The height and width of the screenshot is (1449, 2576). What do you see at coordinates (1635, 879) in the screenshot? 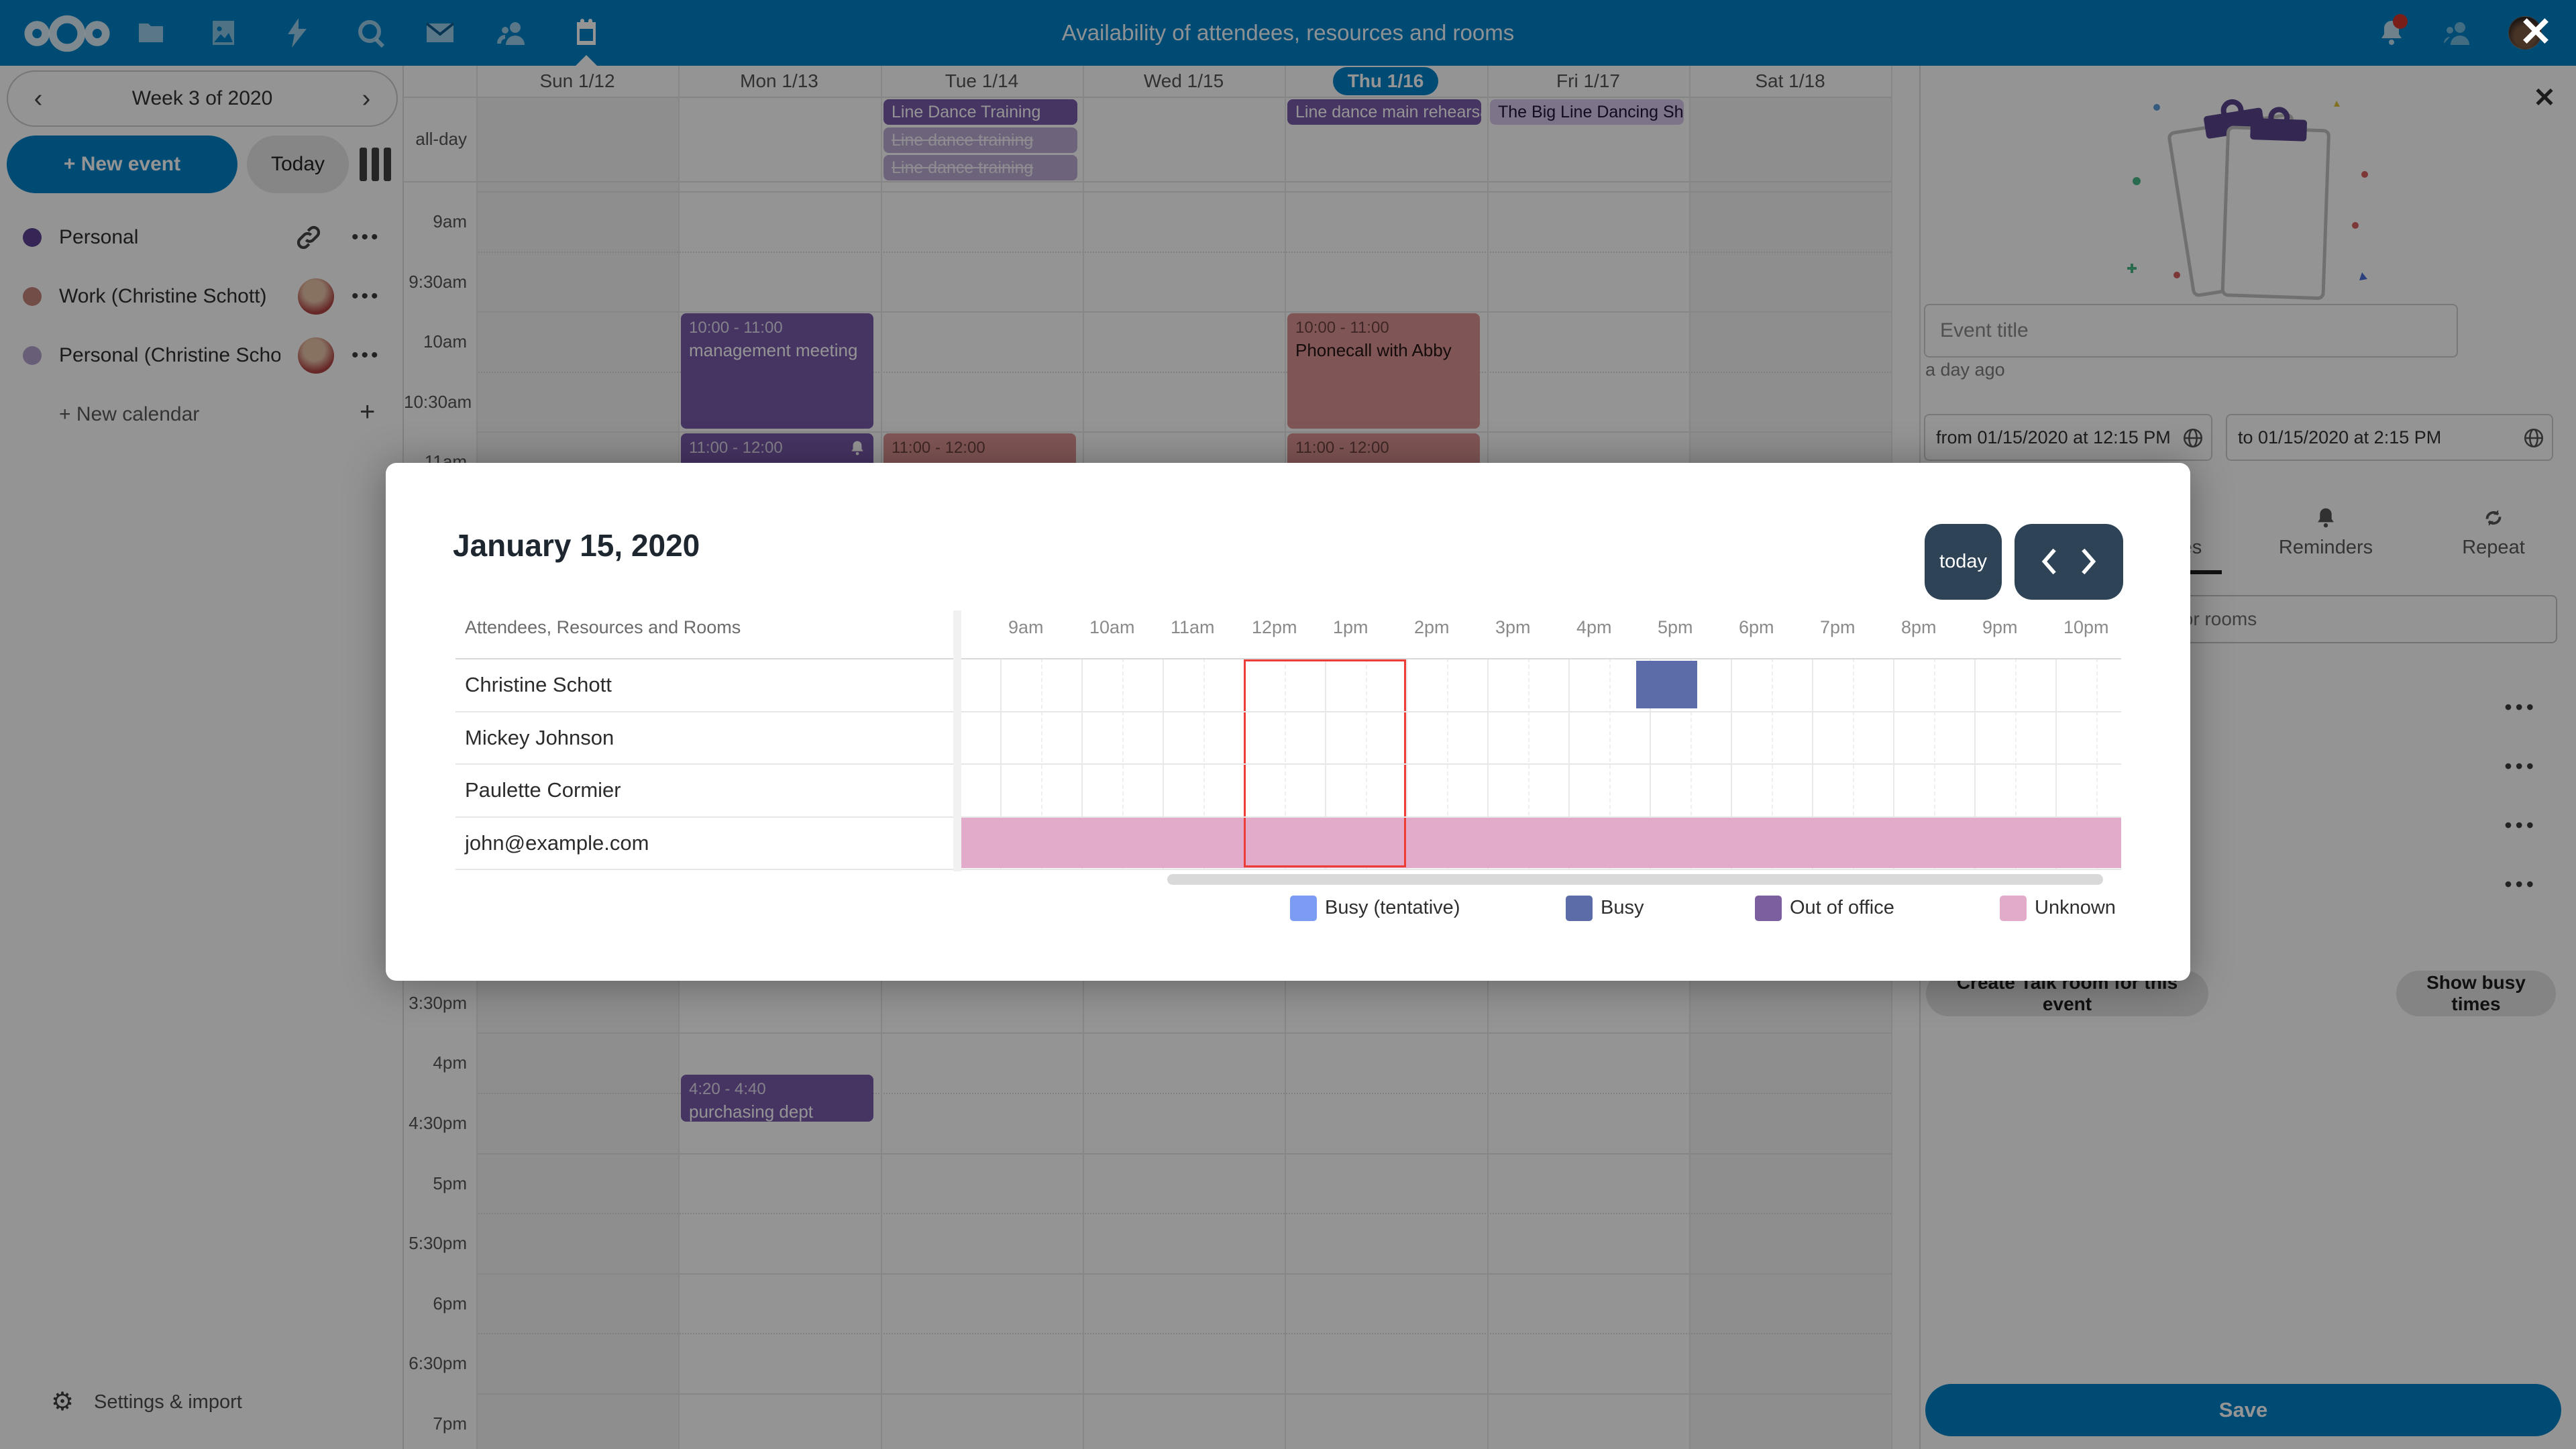
I see `horizontal-scrollbar` at bounding box center [1635, 879].